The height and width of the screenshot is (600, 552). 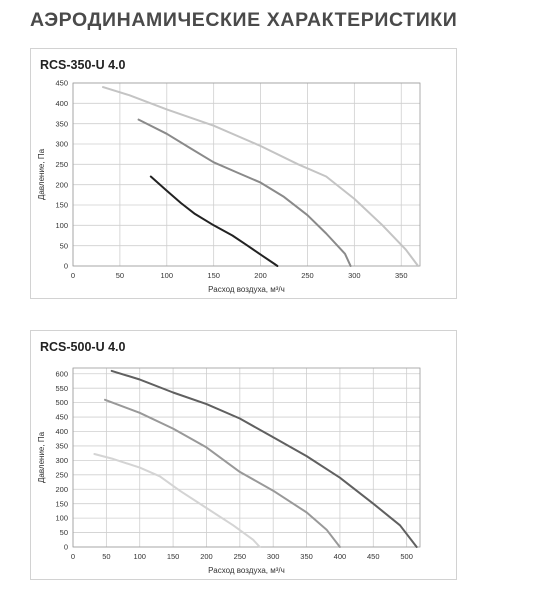 I want to click on x-tick-label: 400, so click(x=340, y=556).